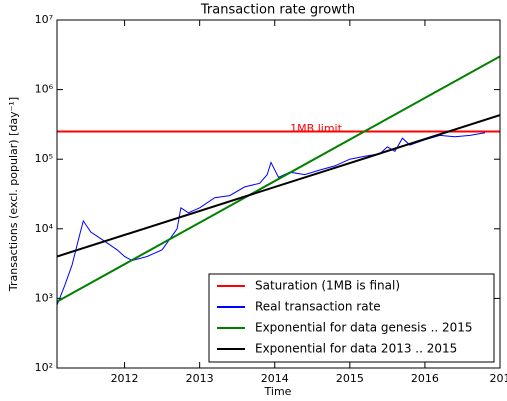 This screenshot has height=401, width=507. What do you see at coordinates (44, 158) in the screenshot?
I see `y-tick-label: 10⁵` at bounding box center [44, 158].